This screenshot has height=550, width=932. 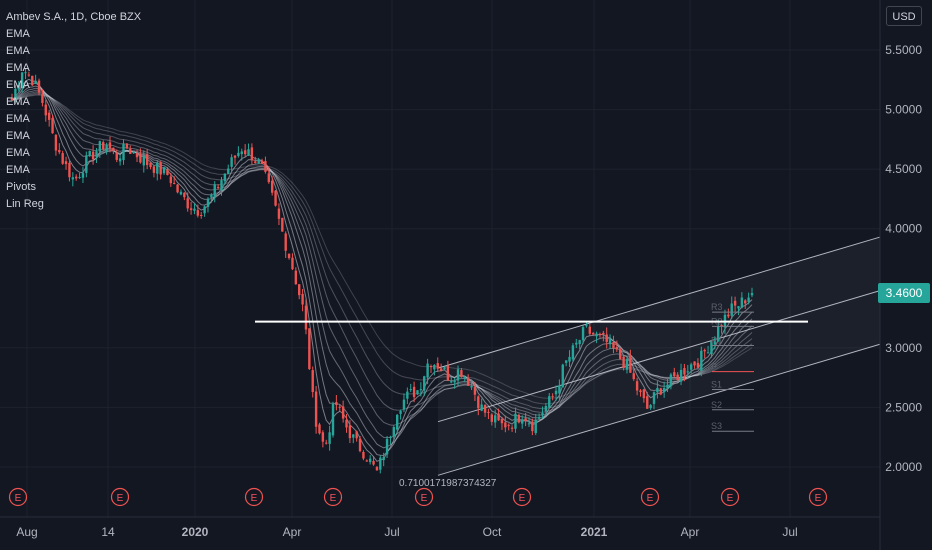 I want to click on indicator-0: EMA, so click(x=18, y=34).